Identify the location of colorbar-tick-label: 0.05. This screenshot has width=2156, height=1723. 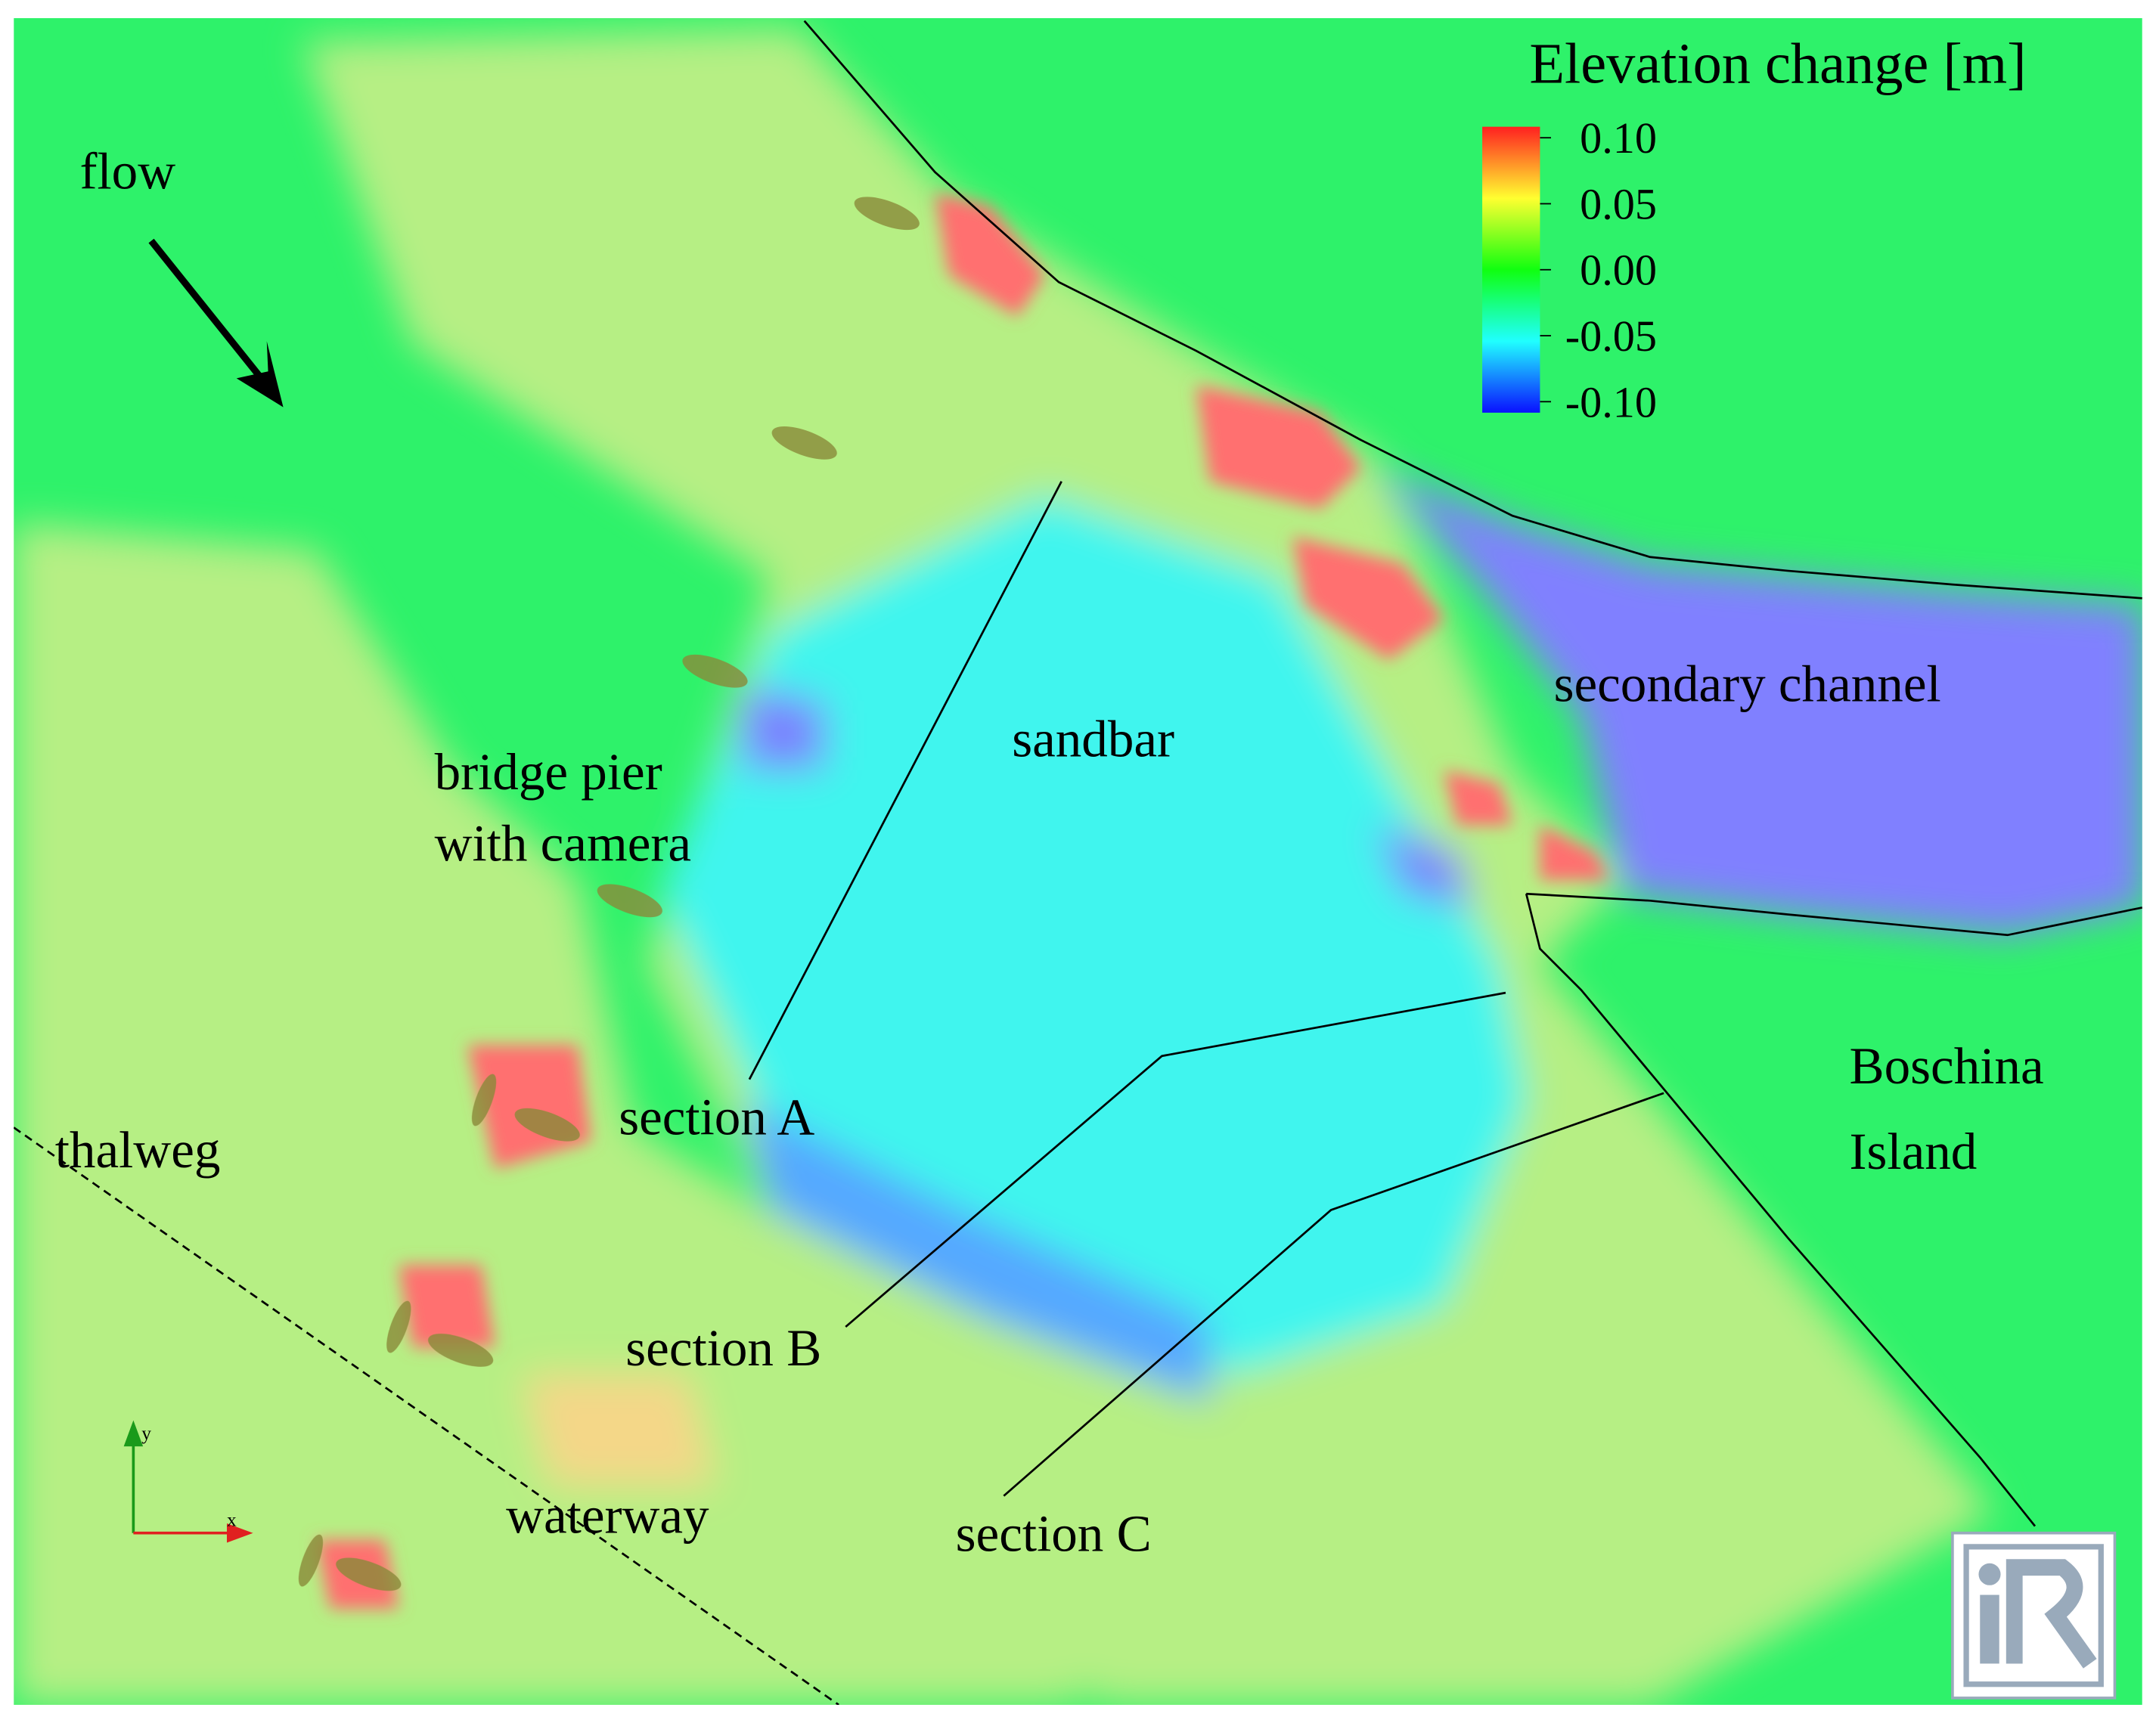
(1618, 203).